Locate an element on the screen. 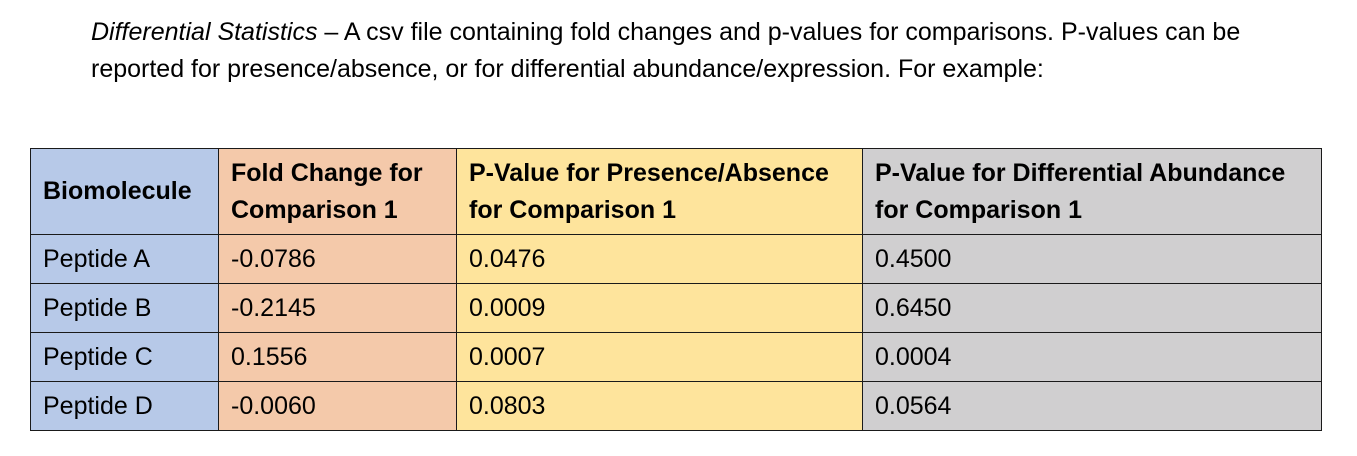 This screenshot has width=1357, height=456. cell-fold-change: -0.0060 is located at coordinates (337, 406).